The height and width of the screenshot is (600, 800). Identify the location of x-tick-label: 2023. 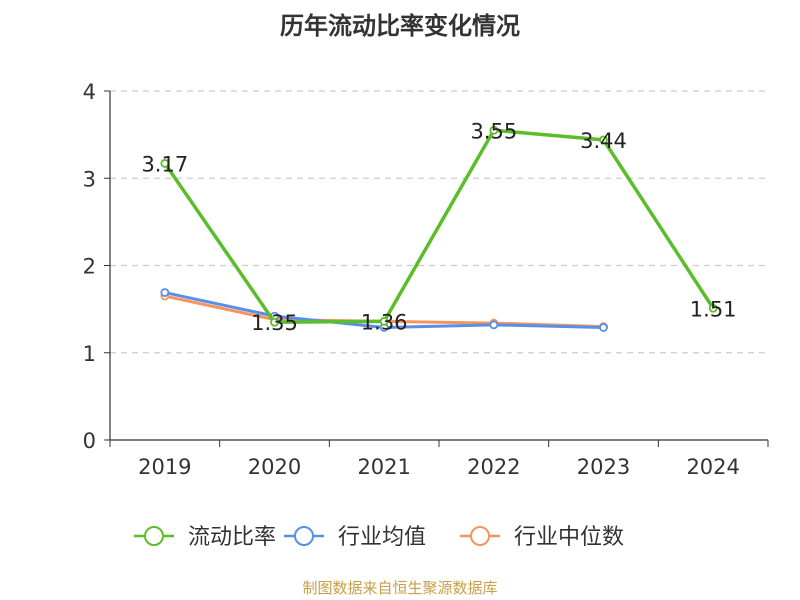
(603, 467).